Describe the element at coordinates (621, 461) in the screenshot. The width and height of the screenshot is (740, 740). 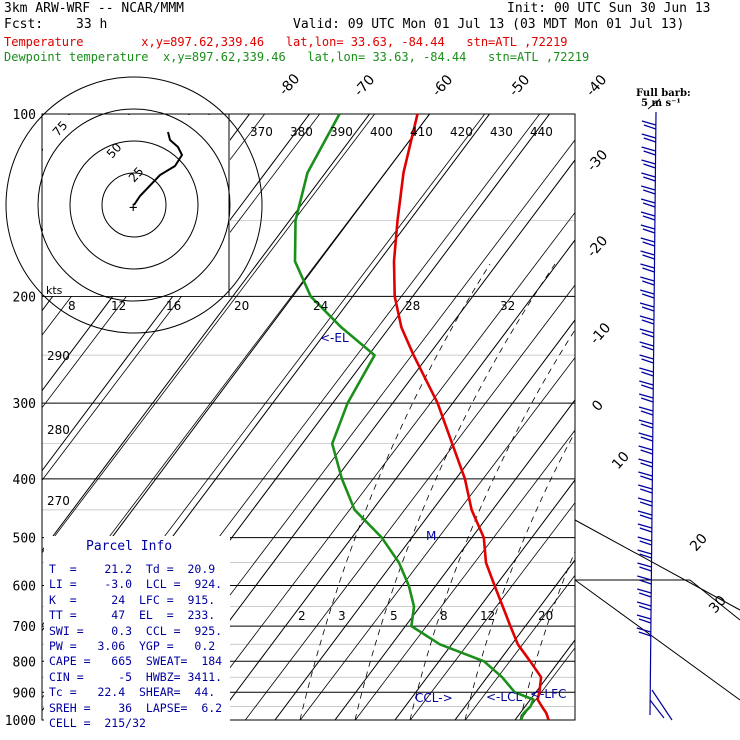
I see `isotherm-label: 10` at that location.